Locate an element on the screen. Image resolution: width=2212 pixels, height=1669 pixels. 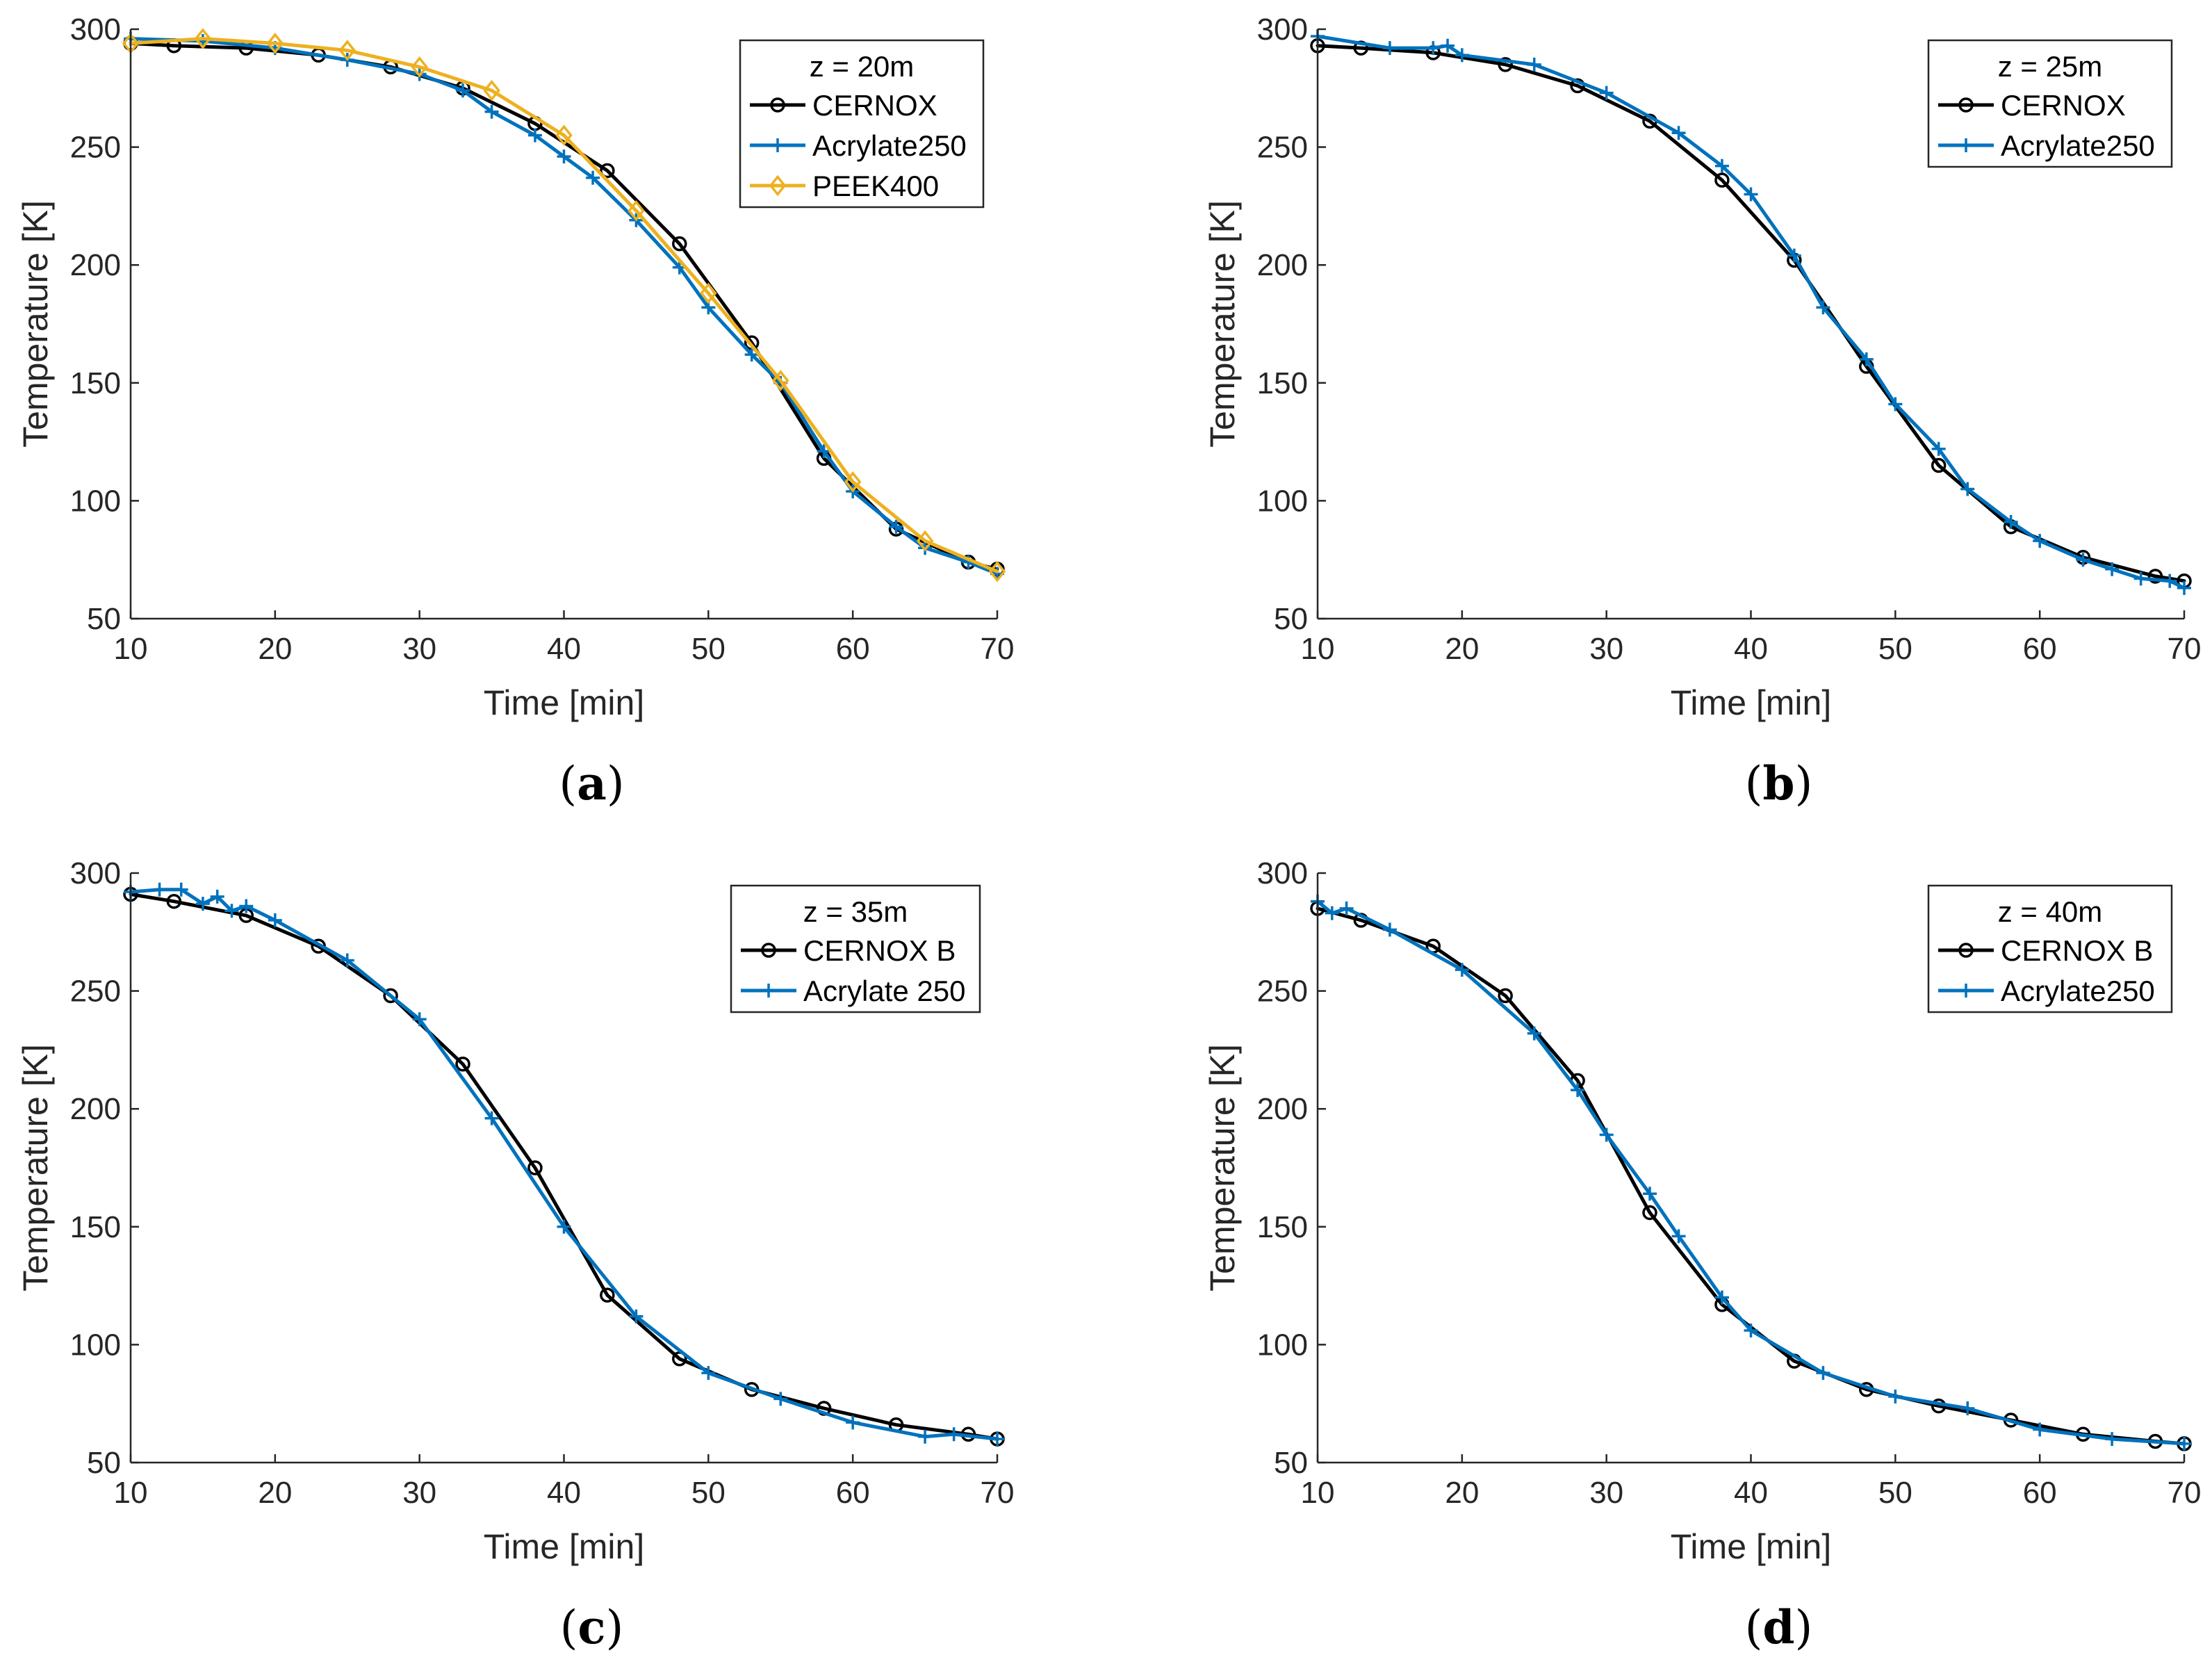
panel-c-x-tick-label: 50 is located at coordinates (708, 1493).